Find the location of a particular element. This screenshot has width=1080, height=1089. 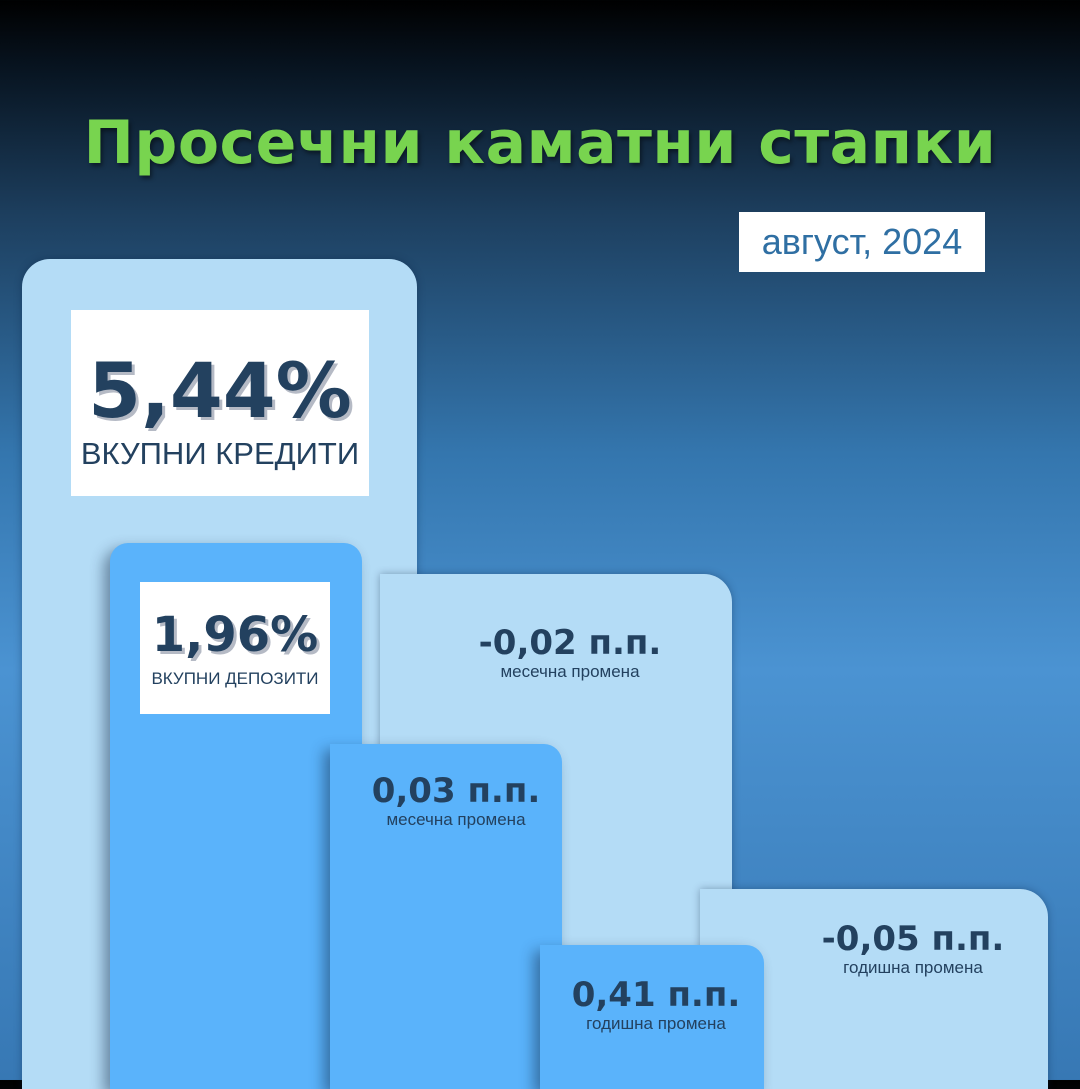

deposits-monthly-change: 0,03 п.п. месечна промена is located at coordinates (456, 801).